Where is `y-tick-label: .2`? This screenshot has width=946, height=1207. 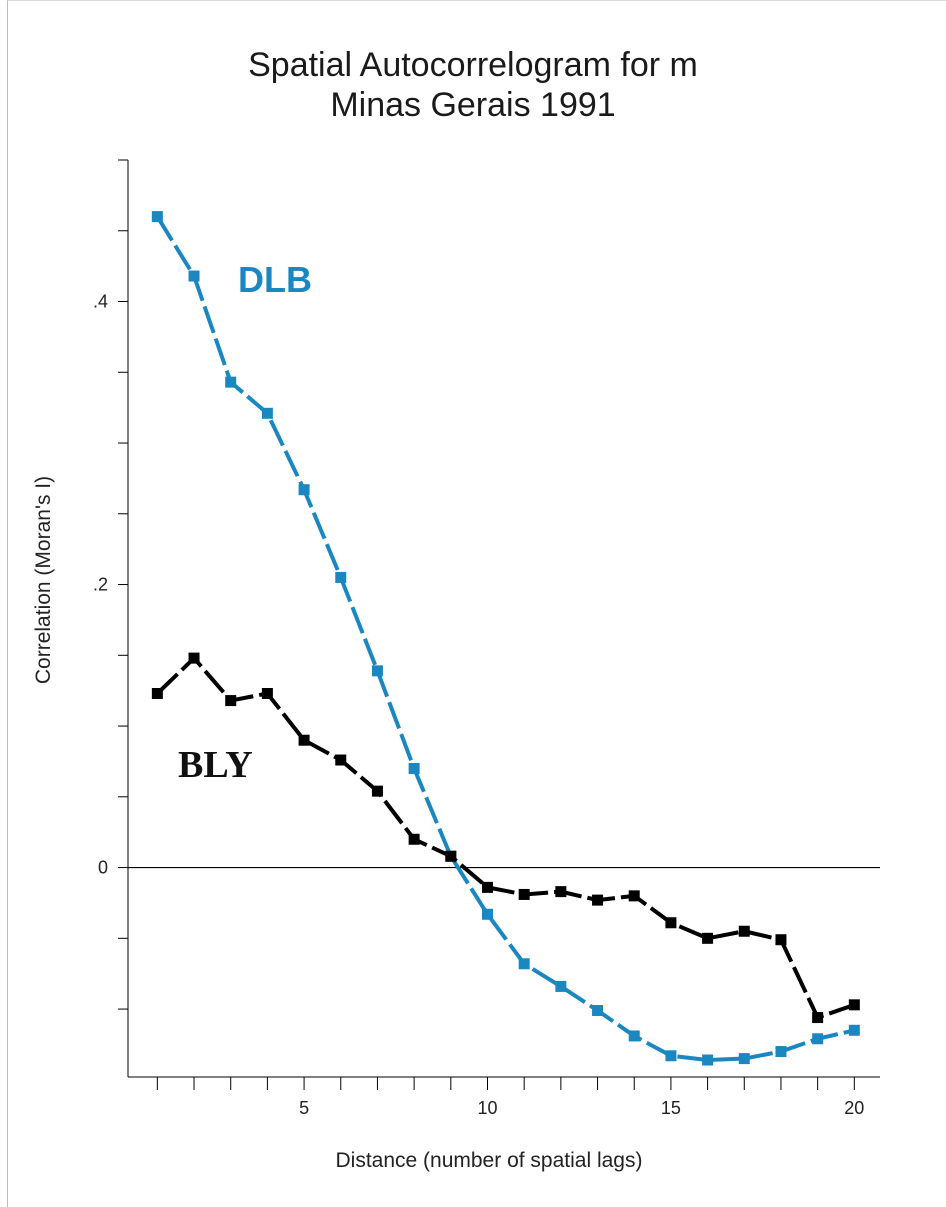 y-tick-label: .2 is located at coordinates (100, 585).